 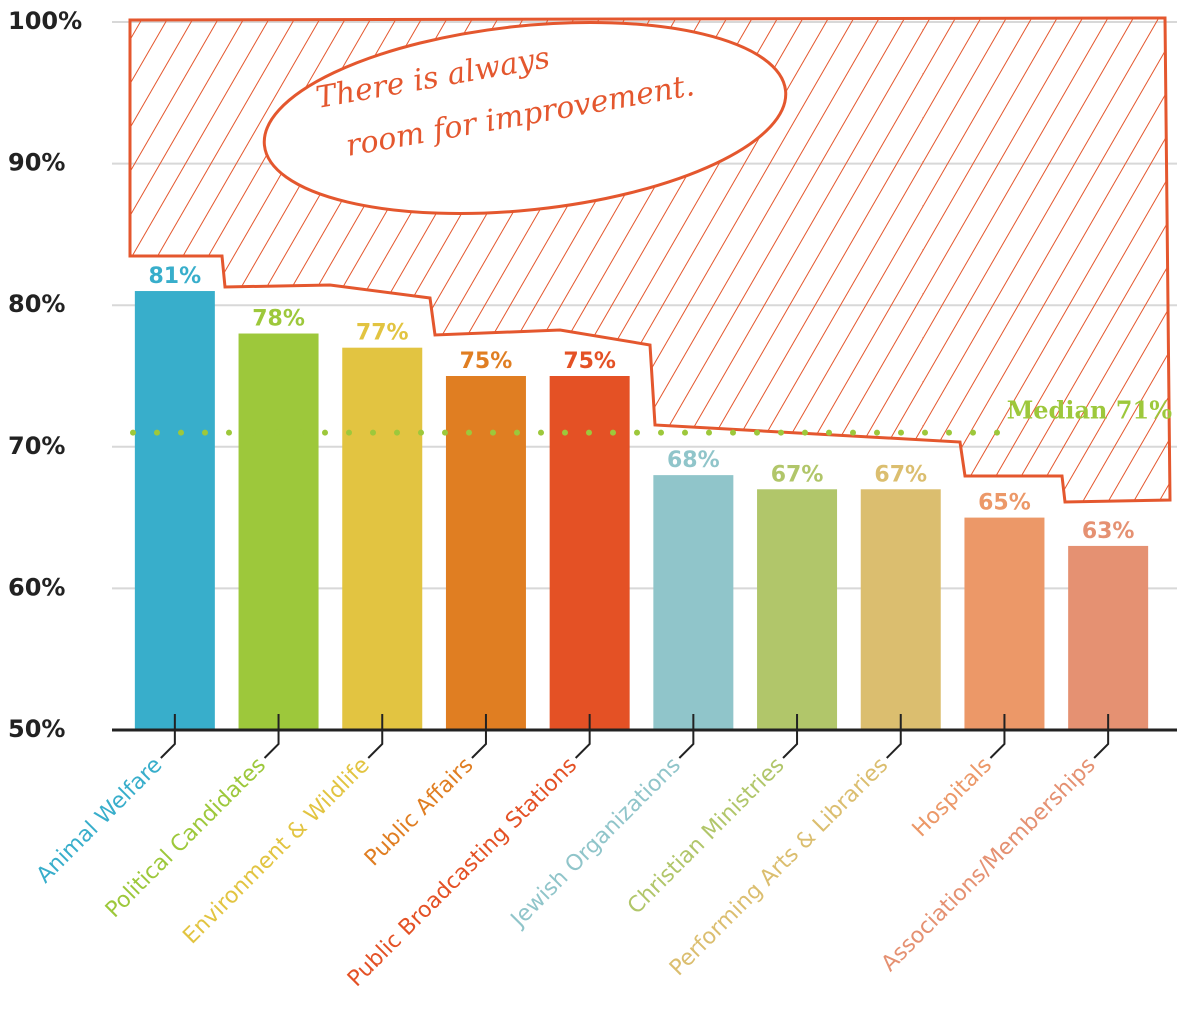 I want to click on x-tick-label: Public Affairs, so click(x=419, y=812).